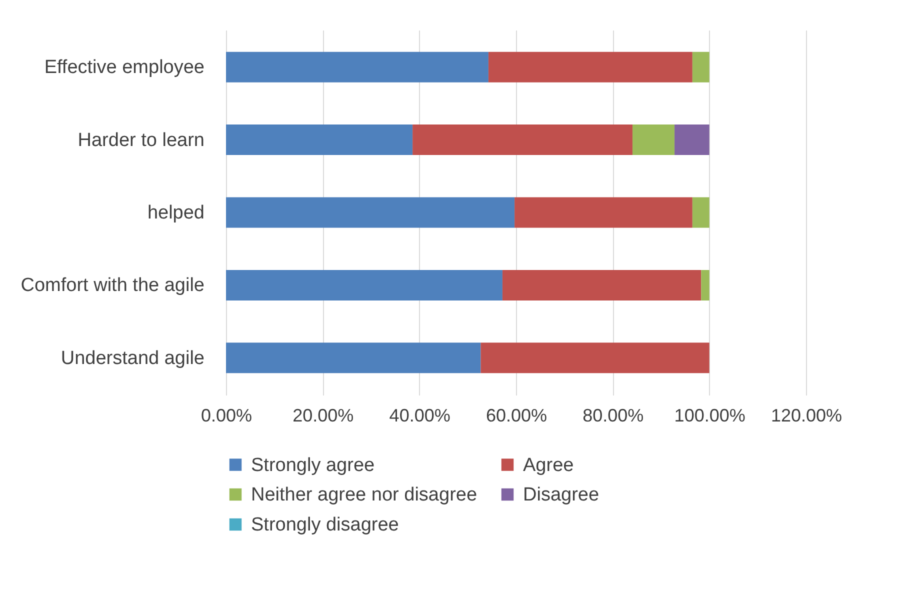  I want to click on x-tick-label: 120.00%, so click(806, 416).